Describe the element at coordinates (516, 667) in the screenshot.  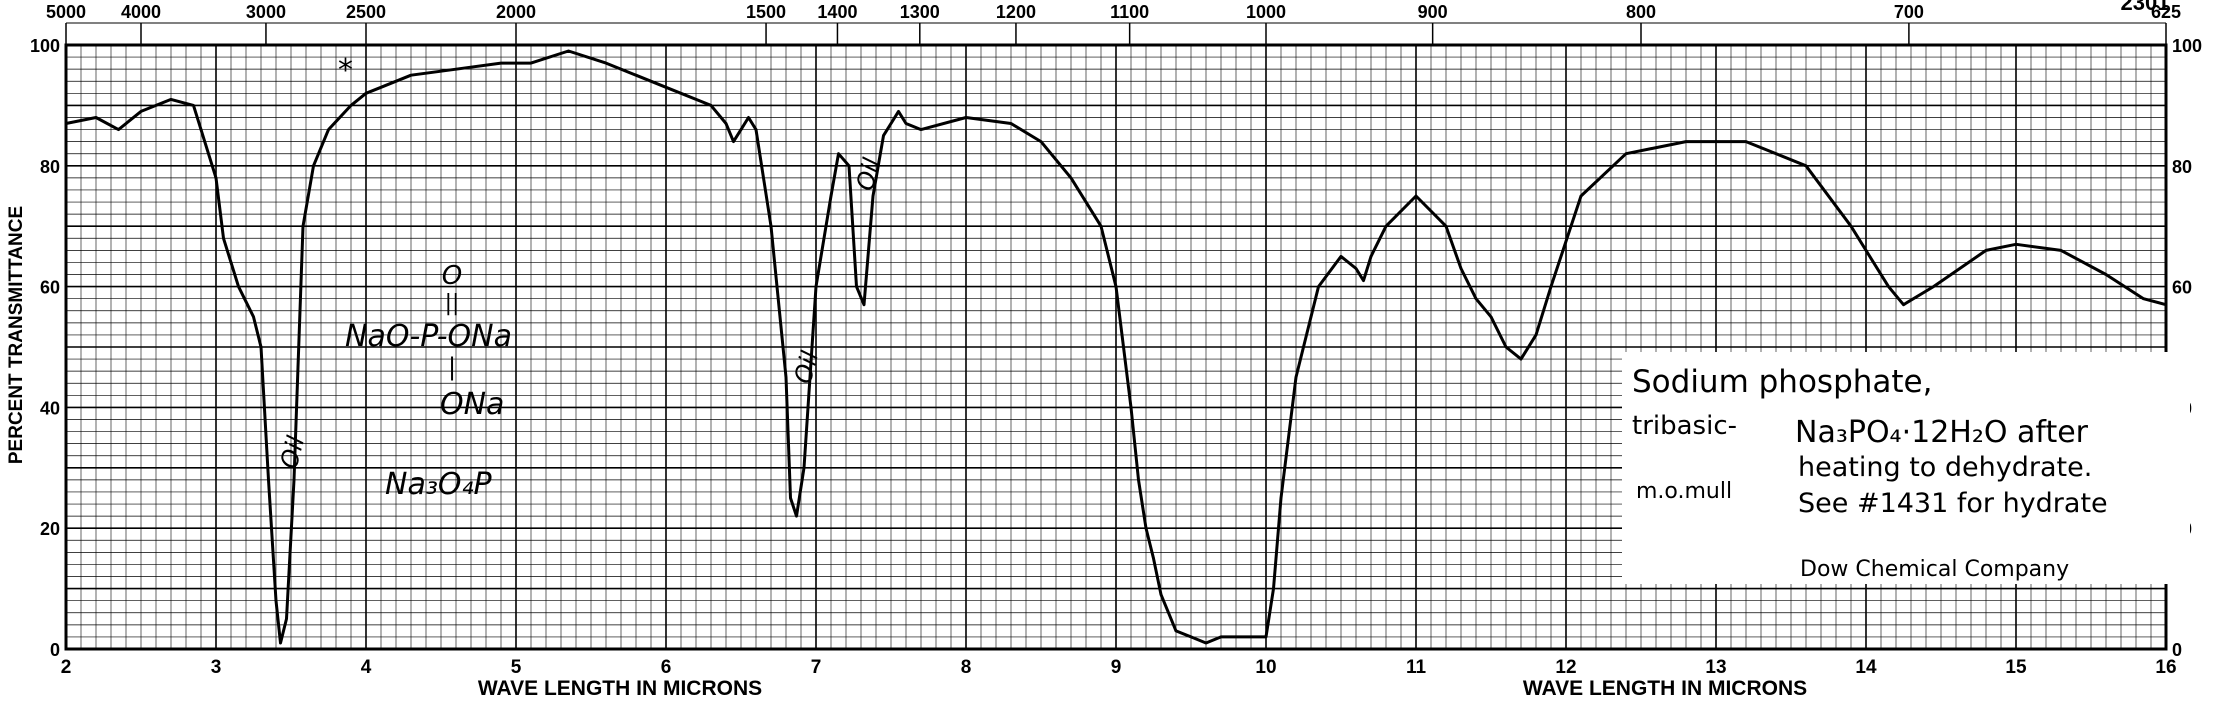
I see `x-tick-label: 5` at that location.